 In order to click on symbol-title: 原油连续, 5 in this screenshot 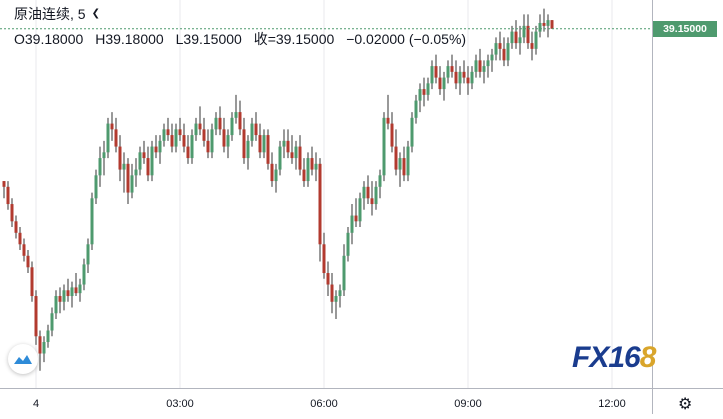, I will do `click(50, 14)`.